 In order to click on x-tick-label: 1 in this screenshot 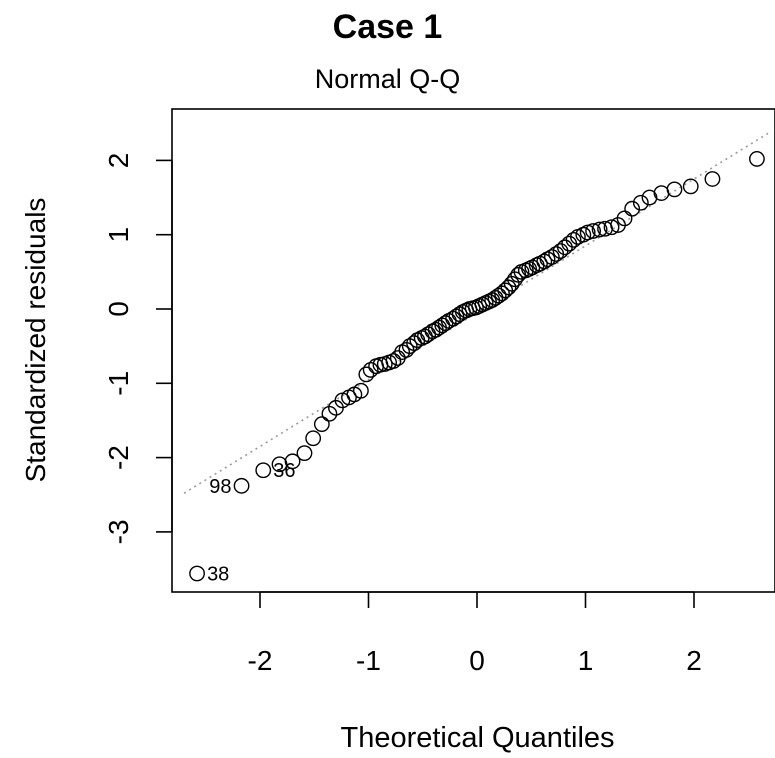, I will do `click(586, 660)`.